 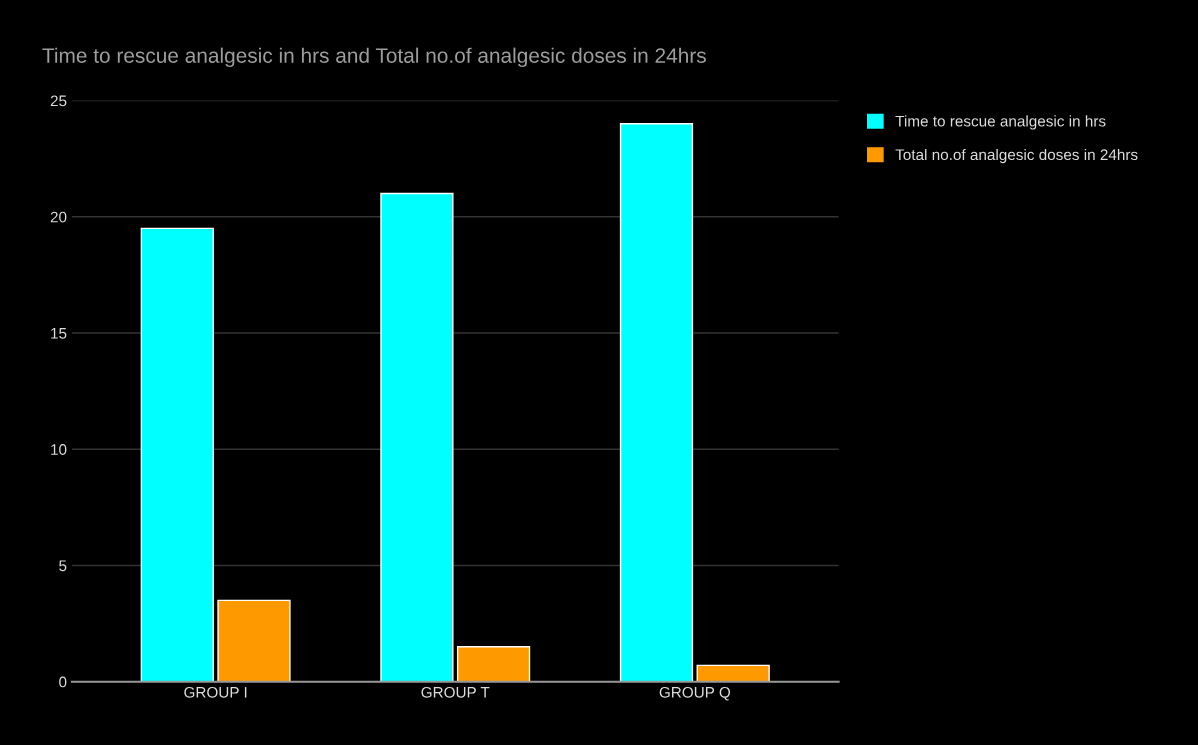 I want to click on y-tick-label: 25, so click(x=58, y=101).